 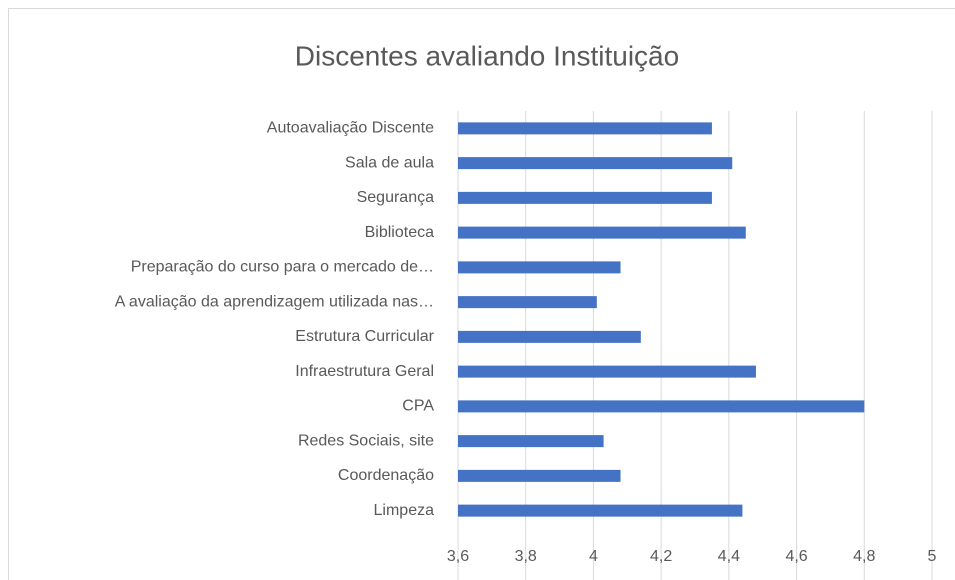 What do you see at coordinates (366, 440) in the screenshot?
I see `y-tick-label: Redes Sociais, site` at bounding box center [366, 440].